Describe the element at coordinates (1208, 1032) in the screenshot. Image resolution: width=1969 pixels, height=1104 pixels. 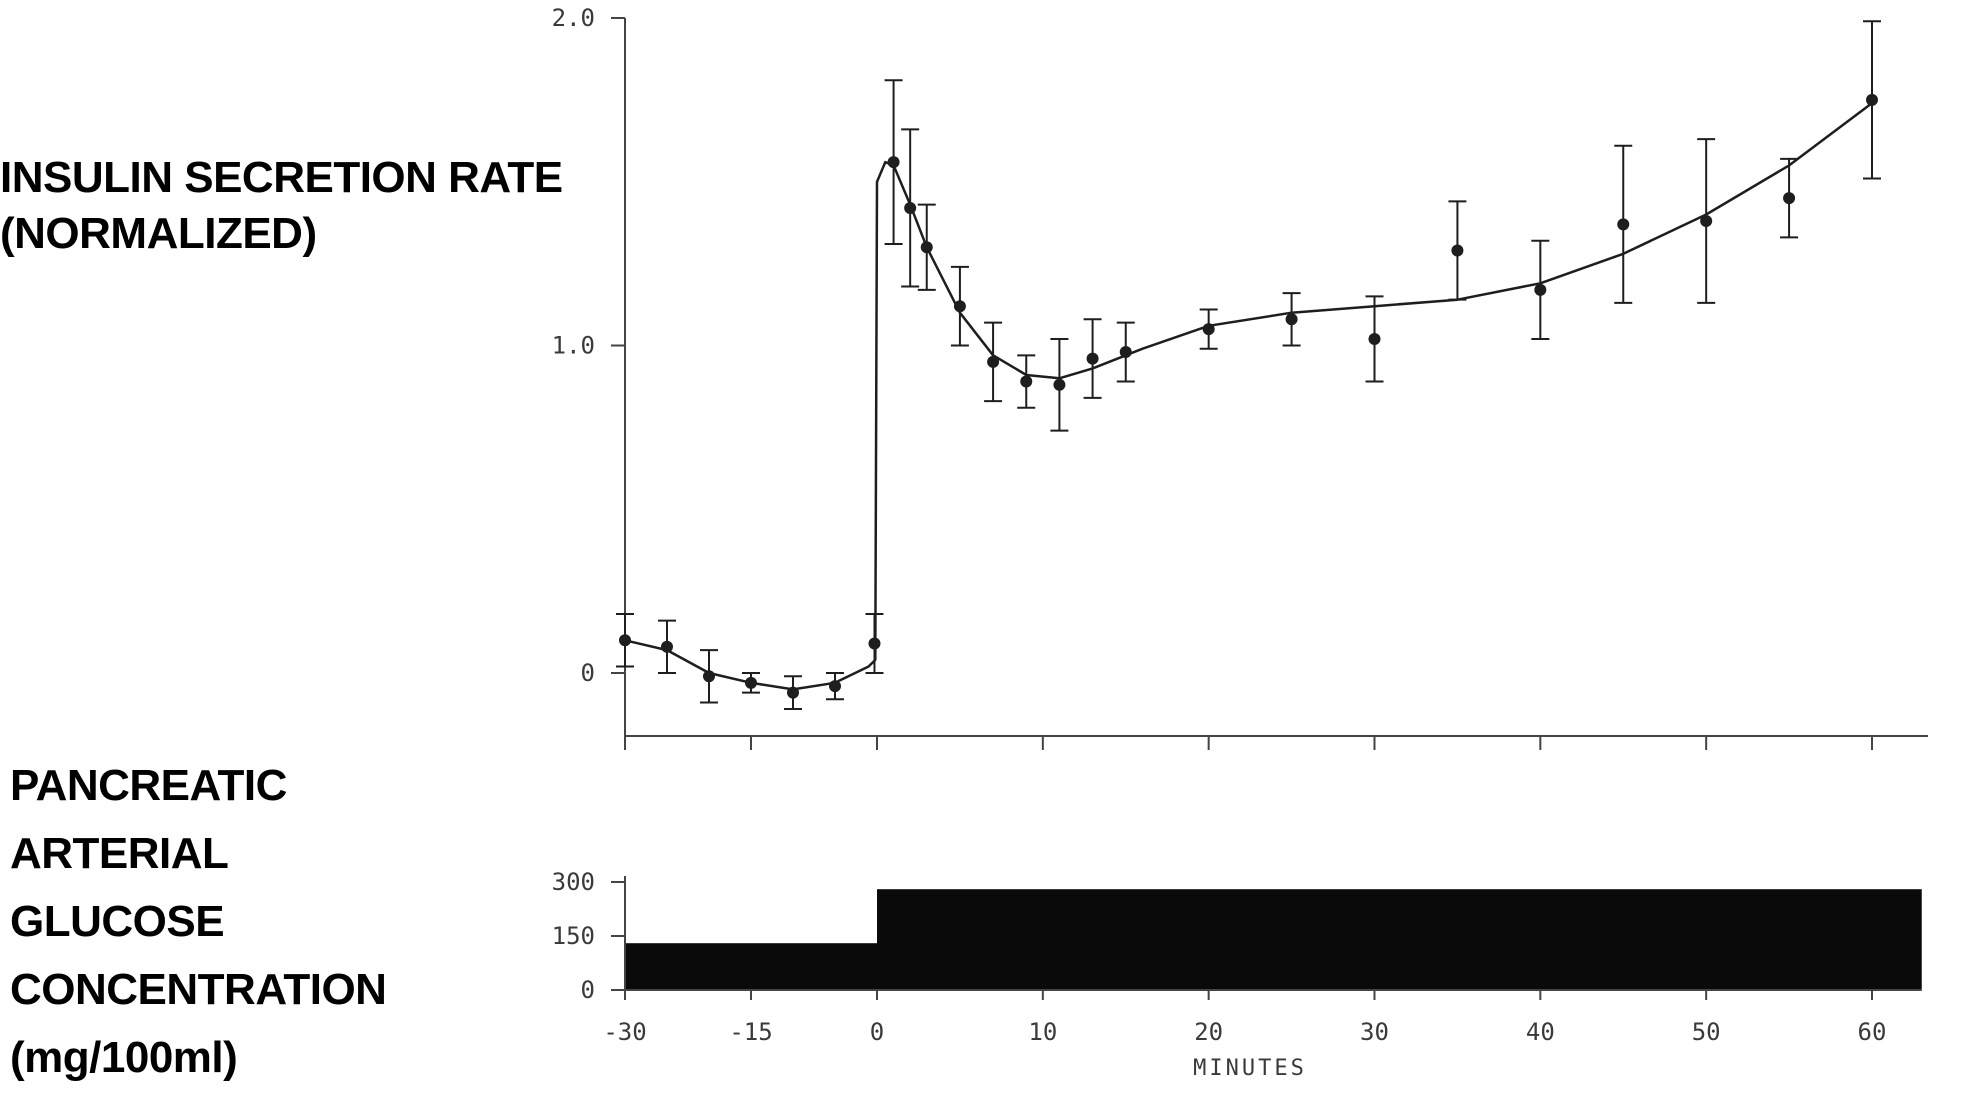
I see `bottom-x-tick-label: 20` at that location.